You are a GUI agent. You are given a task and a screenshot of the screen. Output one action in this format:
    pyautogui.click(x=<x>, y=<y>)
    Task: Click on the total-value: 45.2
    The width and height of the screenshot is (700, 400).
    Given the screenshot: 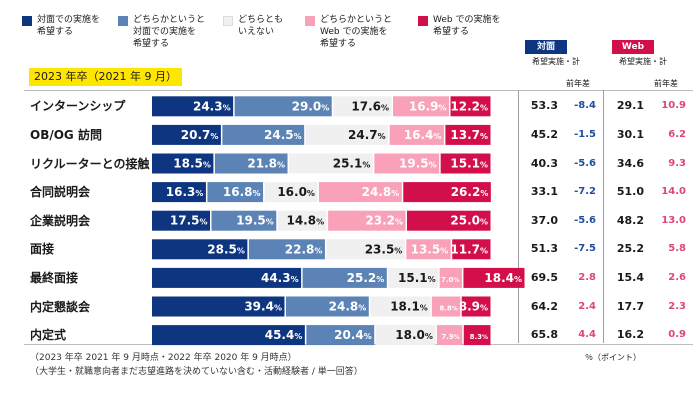 What is the action you would take?
    pyautogui.click(x=544, y=134)
    